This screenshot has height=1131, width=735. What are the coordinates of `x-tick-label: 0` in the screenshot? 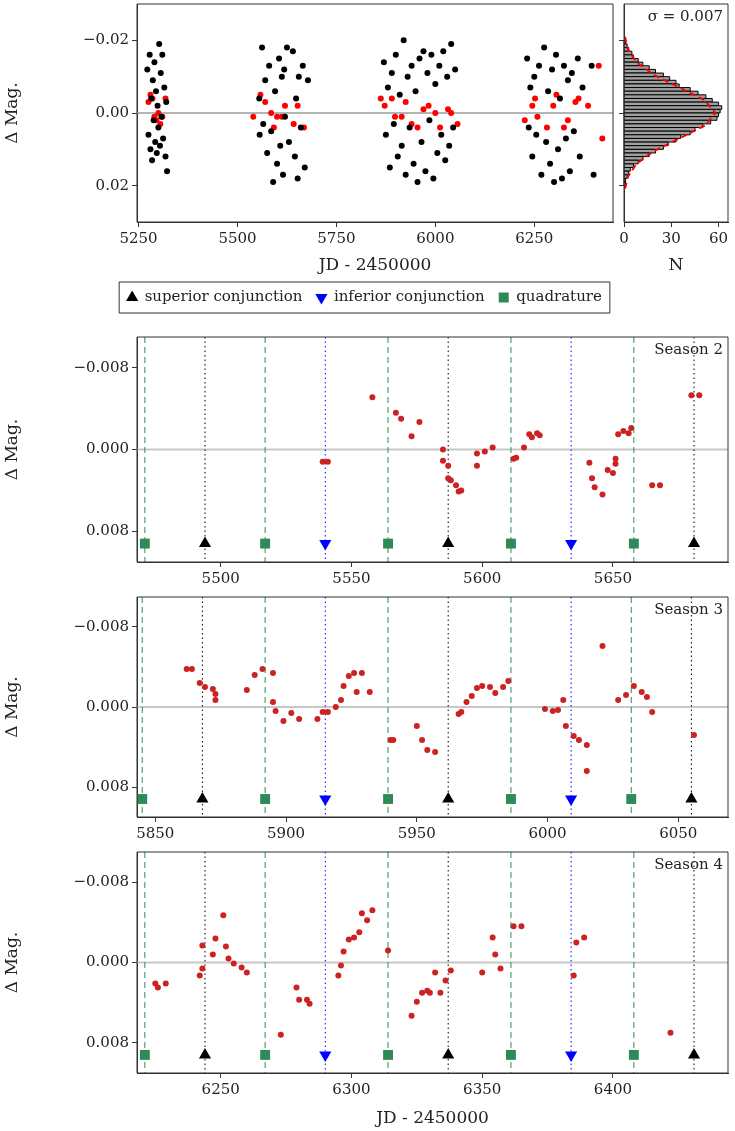 It's located at (624, 237).